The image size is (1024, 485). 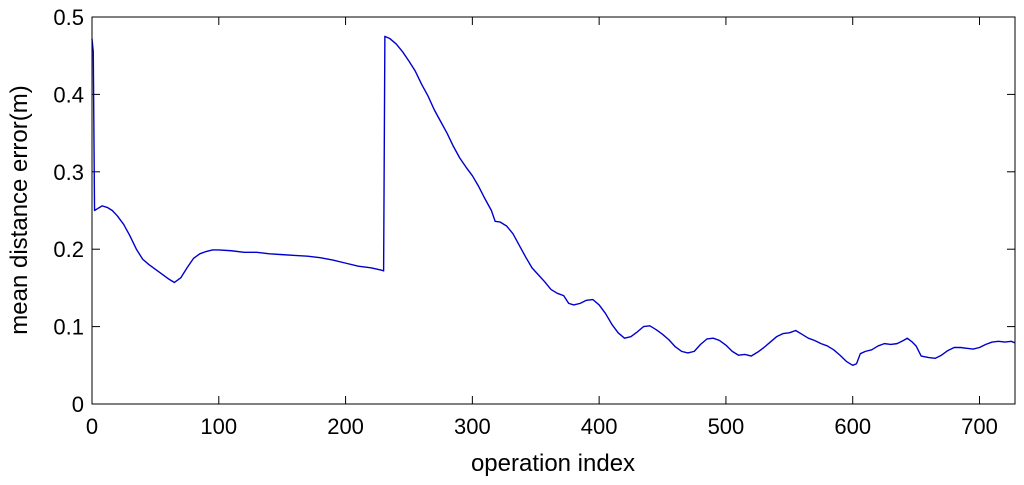 What do you see at coordinates (599, 426) in the screenshot?
I see `x-tick-label: 400` at bounding box center [599, 426].